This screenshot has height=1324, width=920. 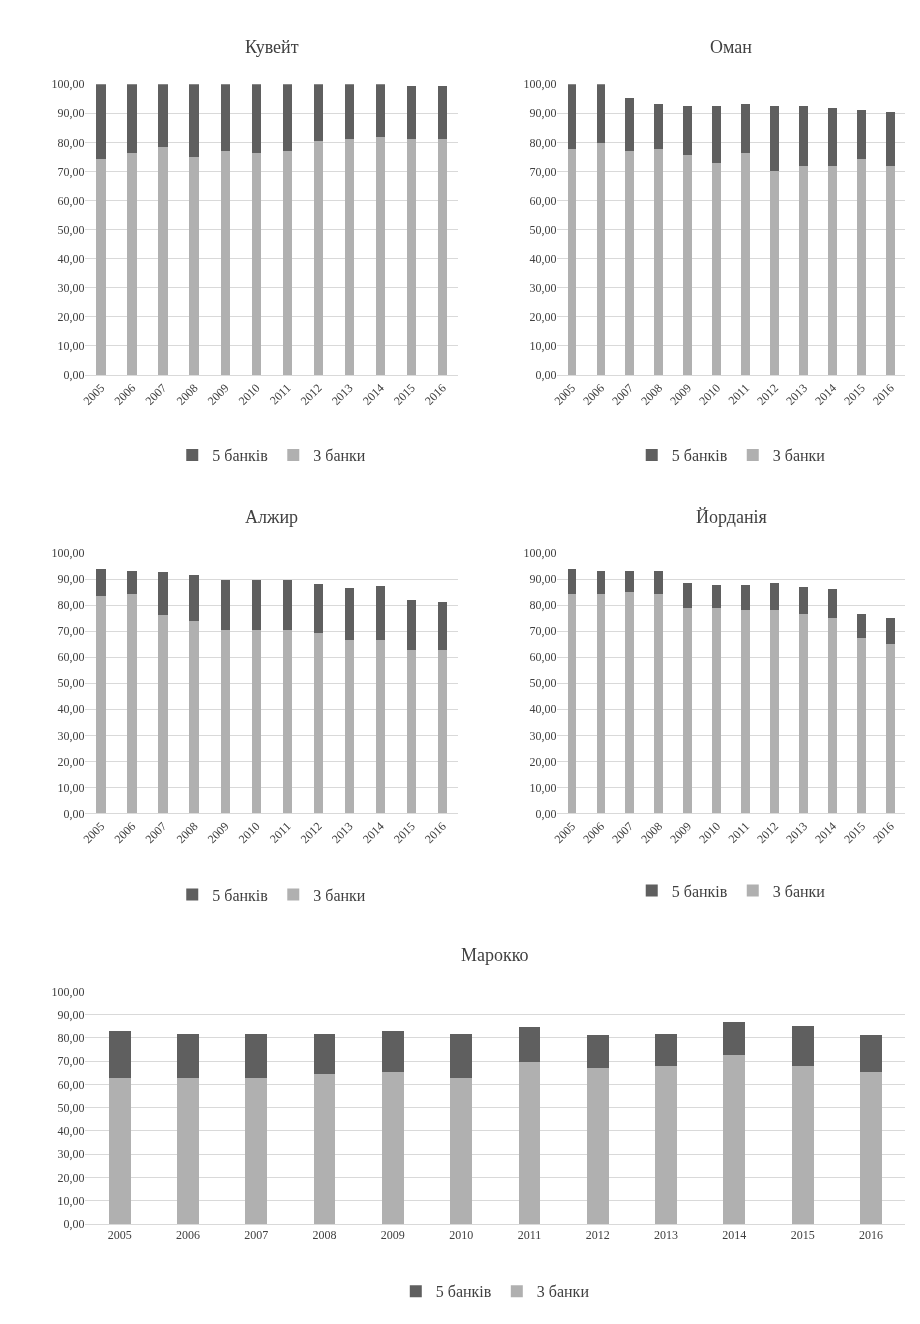 I want to click on chart-title: Марокко, so click(x=495, y=955).